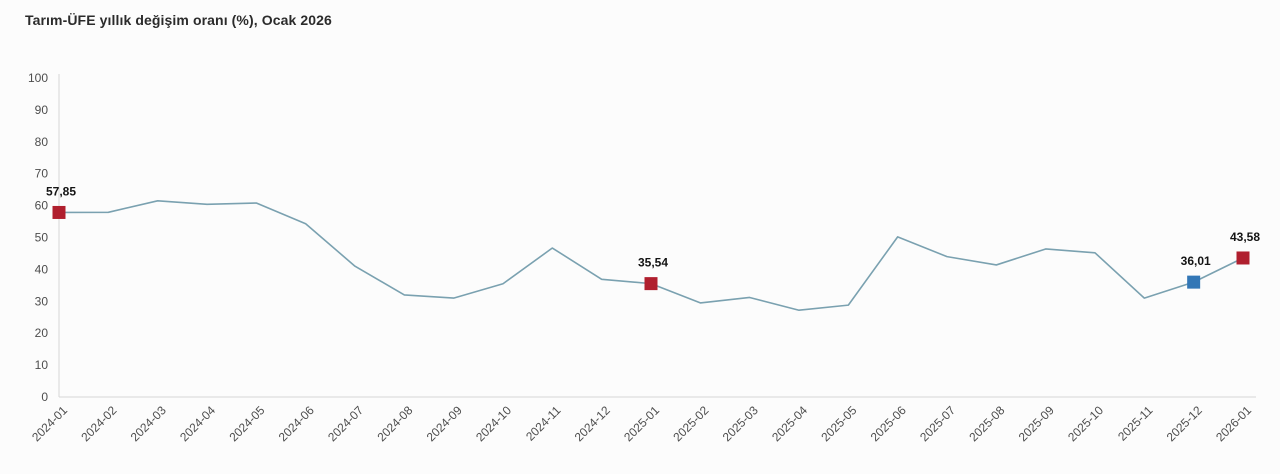 This screenshot has width=1280, height=474. I want to click on y-axis-tick-label: 90, so click(42, 110).